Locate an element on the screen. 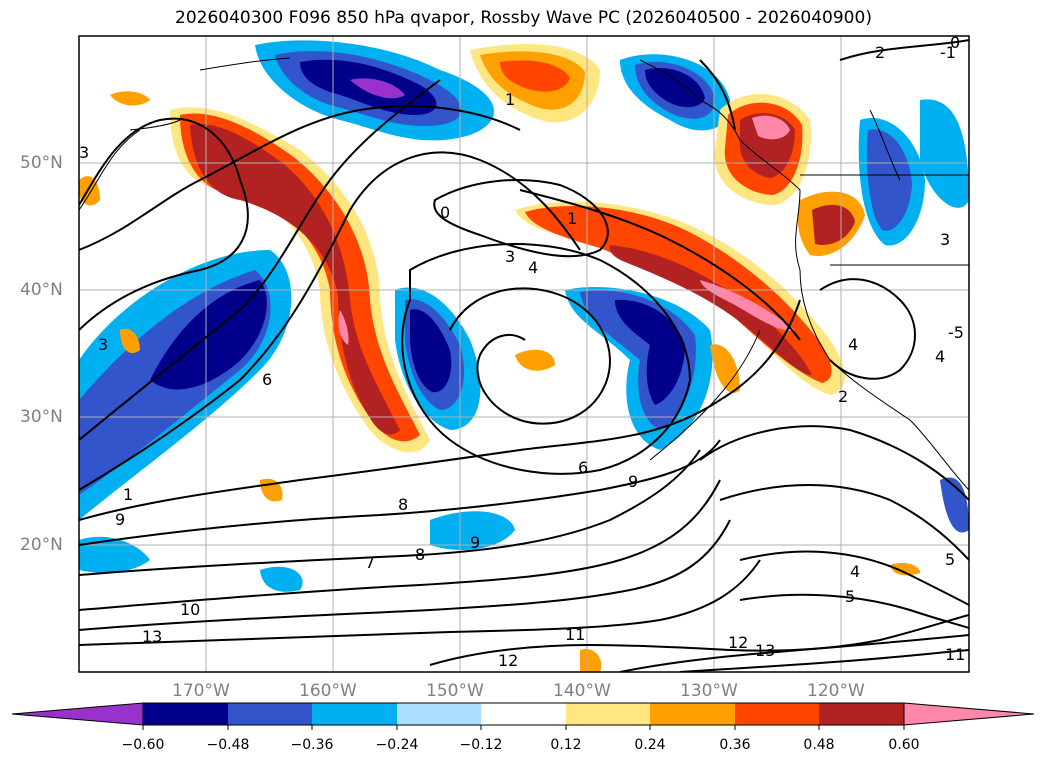 The image size is (1047, 765). contour-label: -5 is located at coordinates (956, 332).